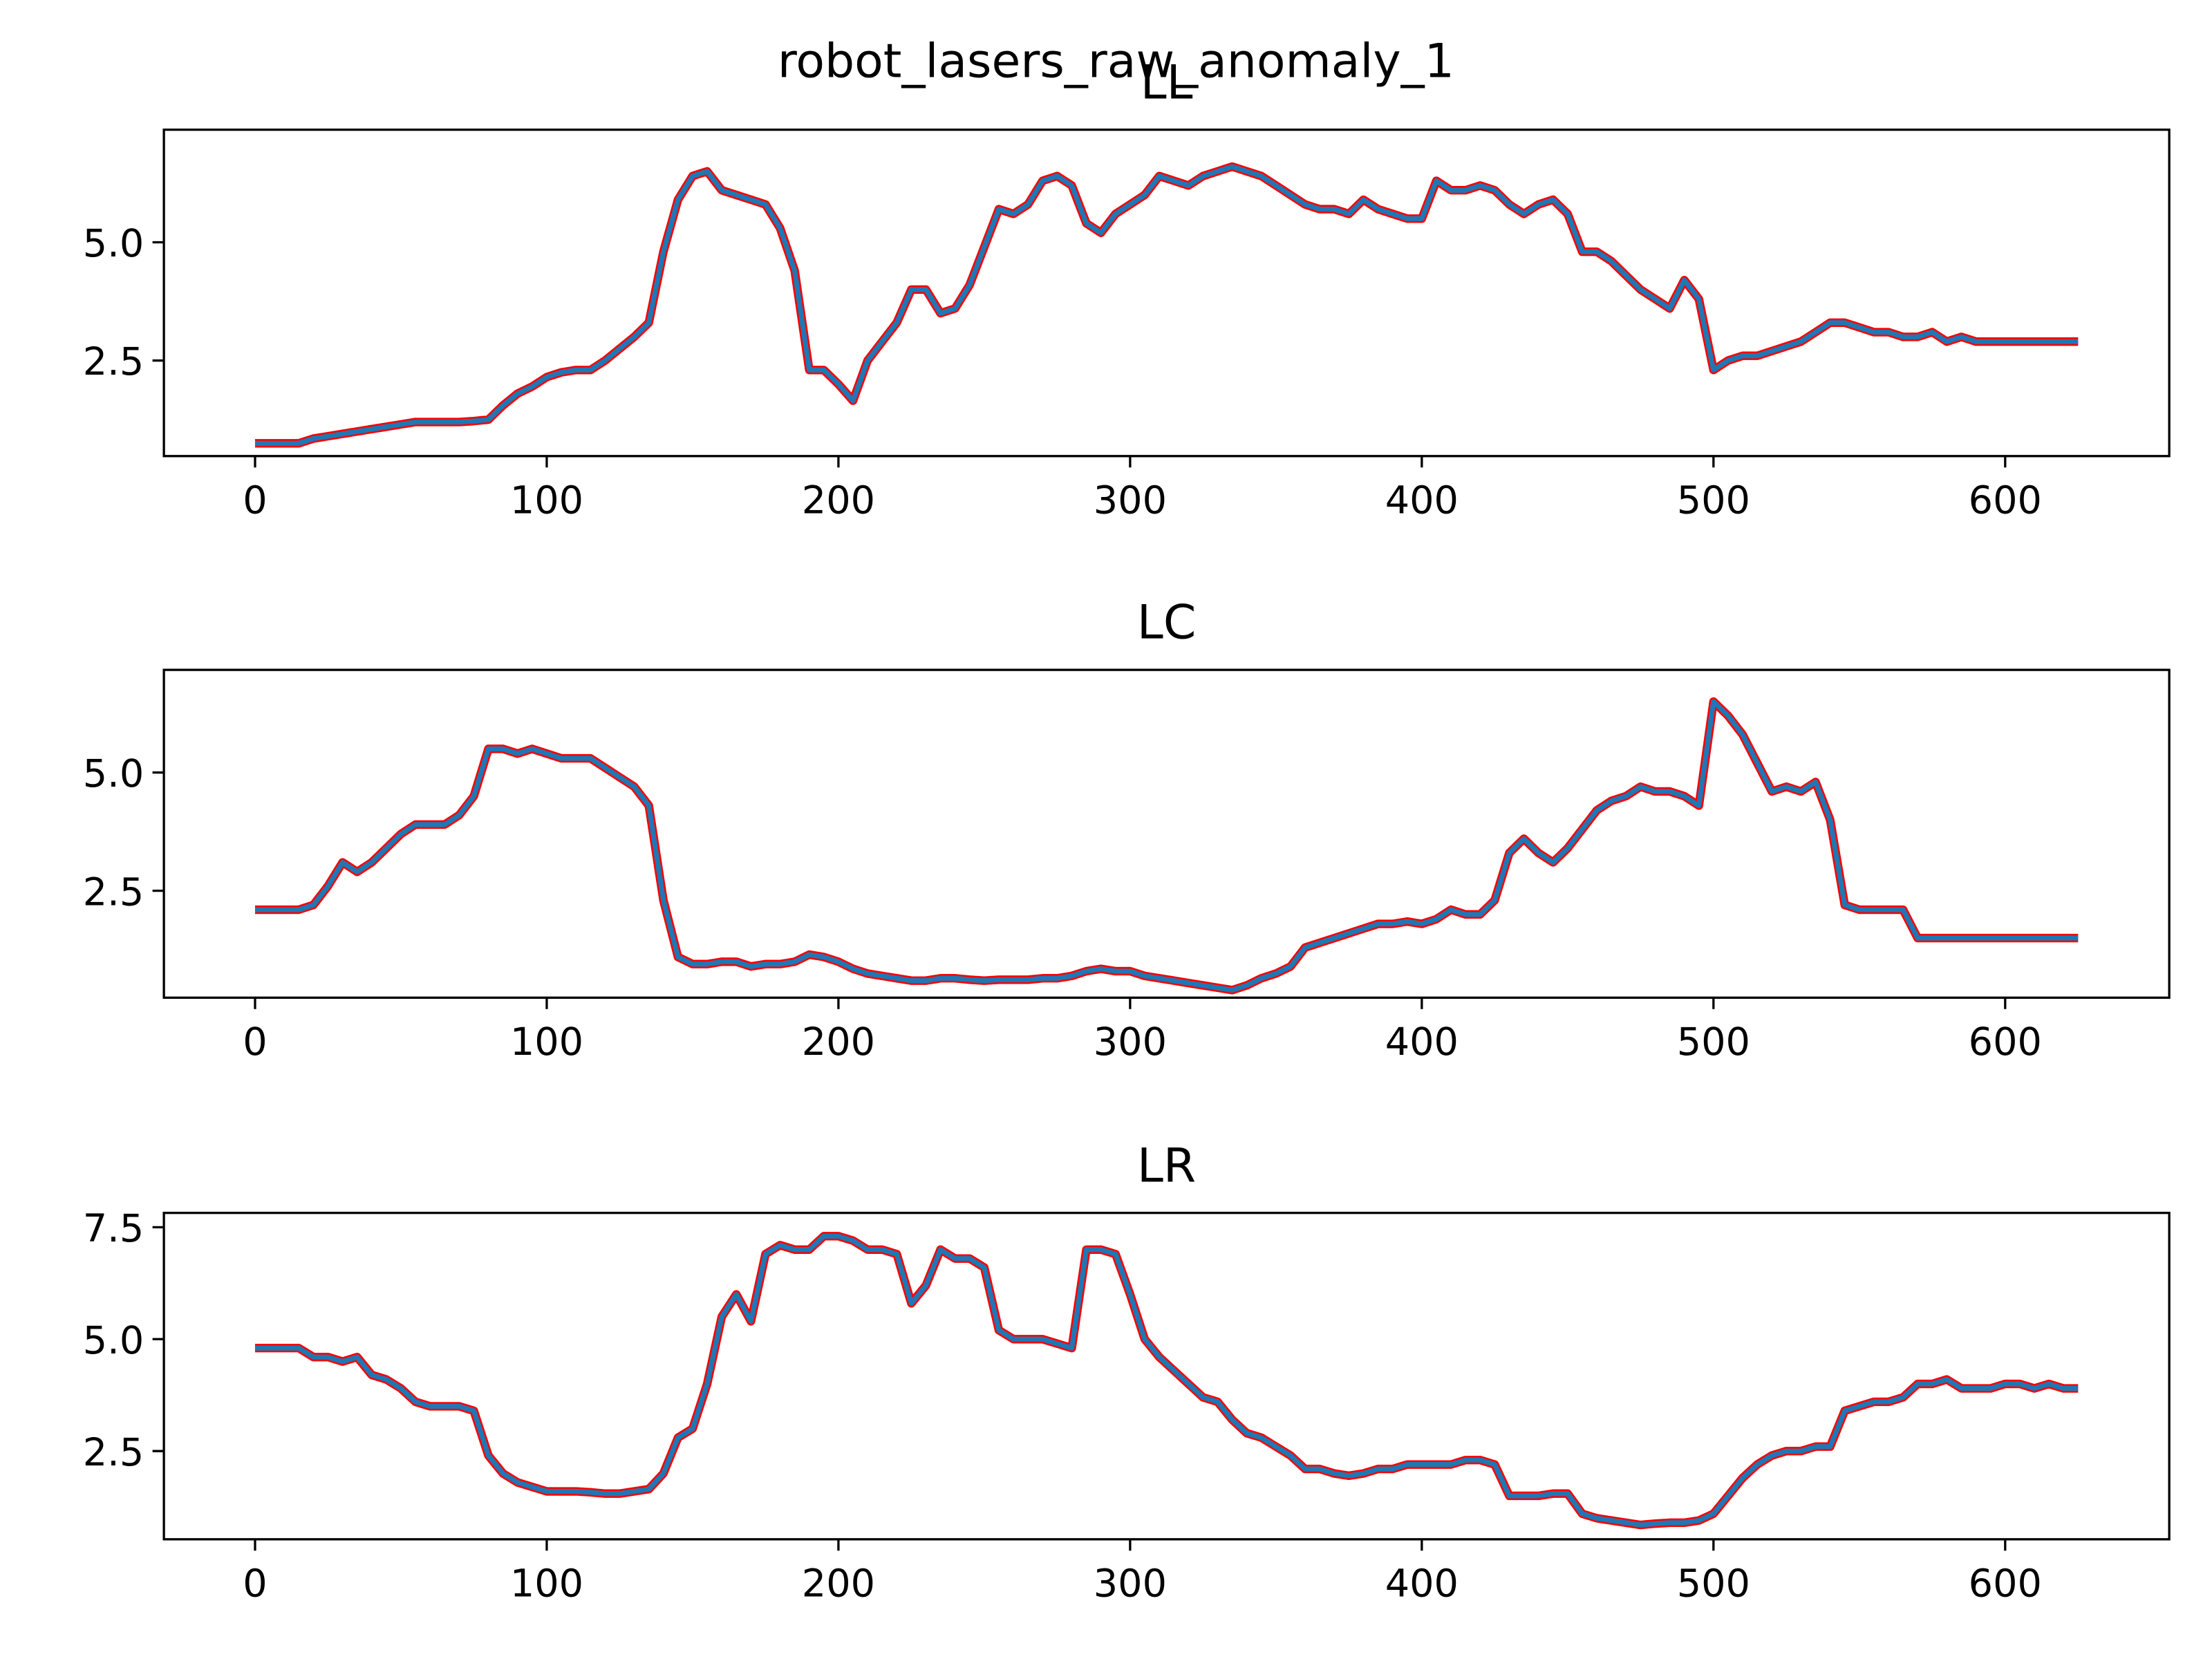 The width and height of the screenshot is (2212, 1659). Describe the element at coordinates (1116, 61) in the screenshot. I see `figure-title: robot_lasers_raw_anomaly_1` at that location.